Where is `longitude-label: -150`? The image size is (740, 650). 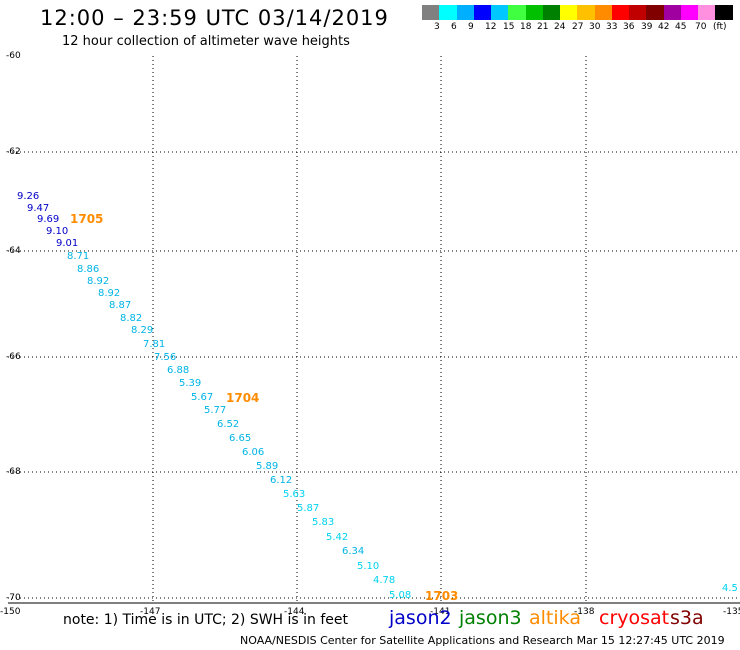
longitude-label: -150 is located at coordinates (10, 612).